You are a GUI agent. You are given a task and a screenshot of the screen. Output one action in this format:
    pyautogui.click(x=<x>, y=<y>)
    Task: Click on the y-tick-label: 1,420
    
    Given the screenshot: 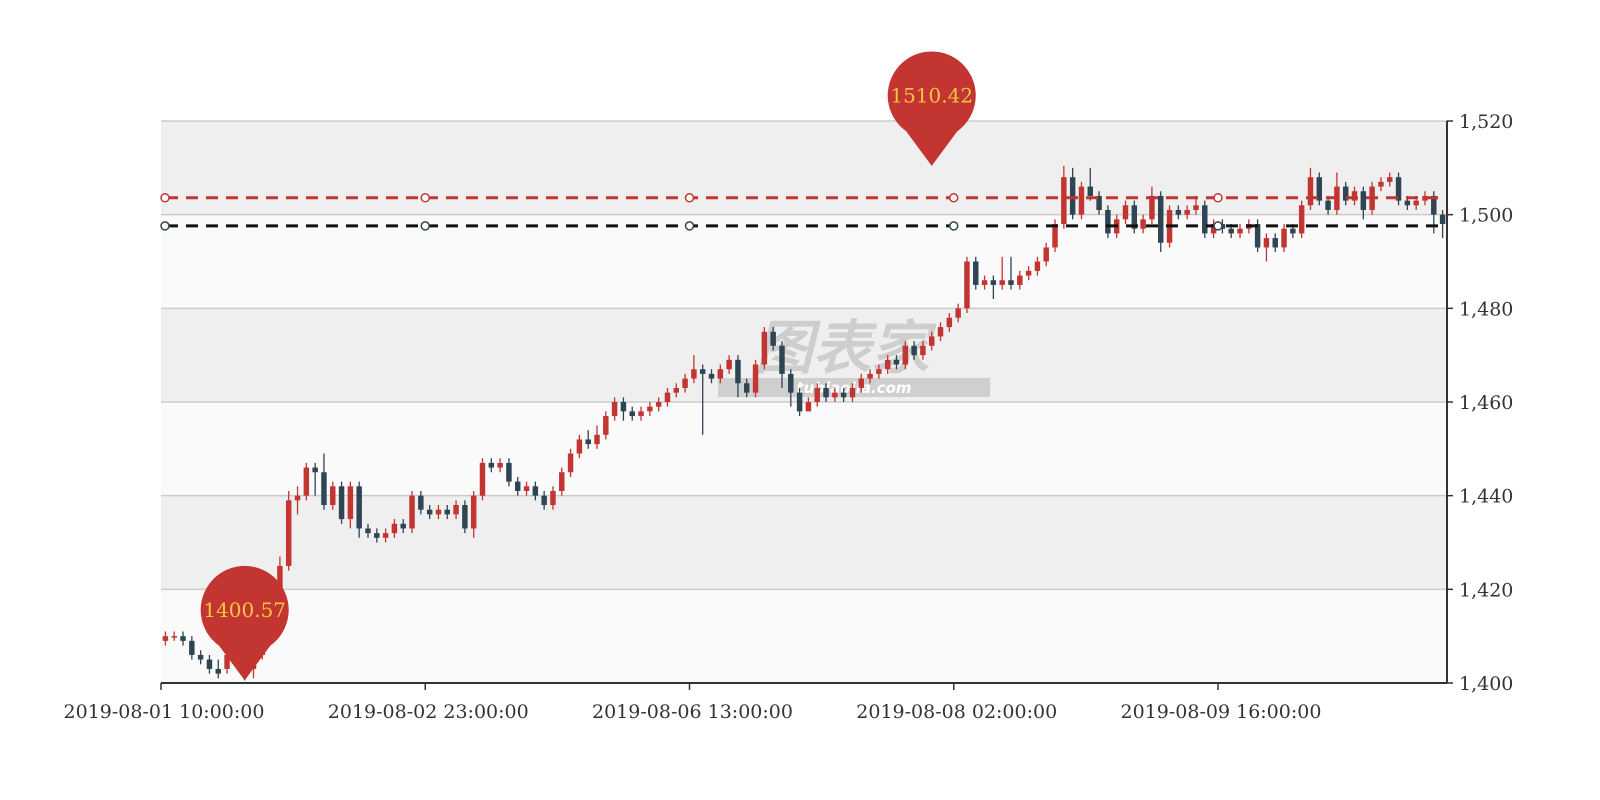 What is the action you would take?
    pyautogui.click(x=1486, y=590)
    